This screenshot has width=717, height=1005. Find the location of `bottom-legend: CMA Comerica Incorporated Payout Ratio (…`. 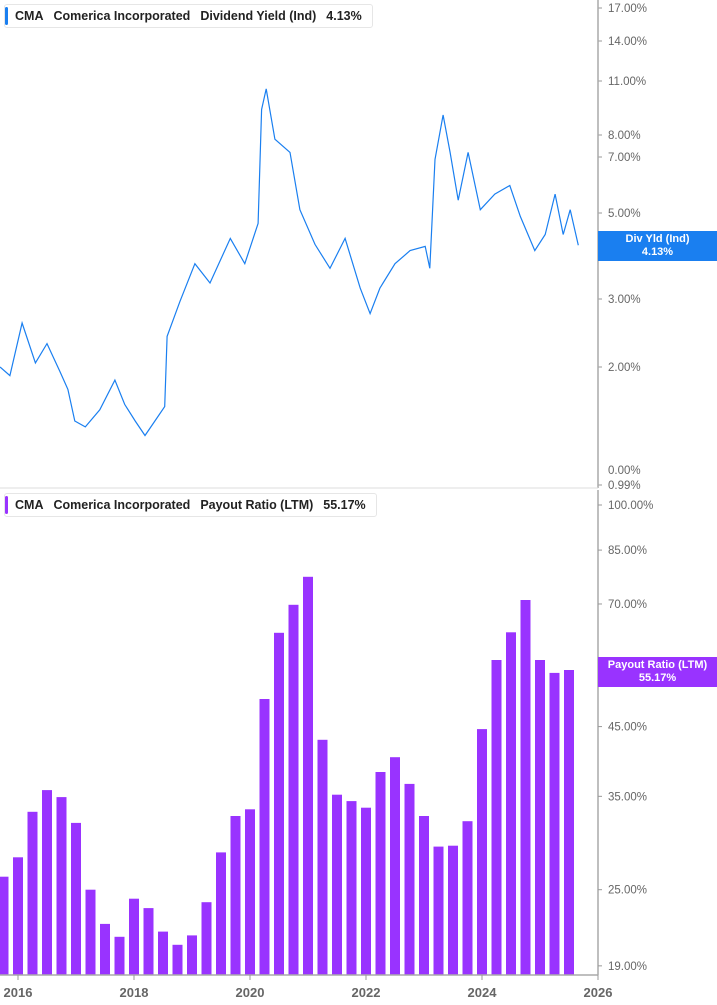

bottom-legend: CMA Comerica Incorporated Payout Ratio (… is located at coordinates (190, 505).